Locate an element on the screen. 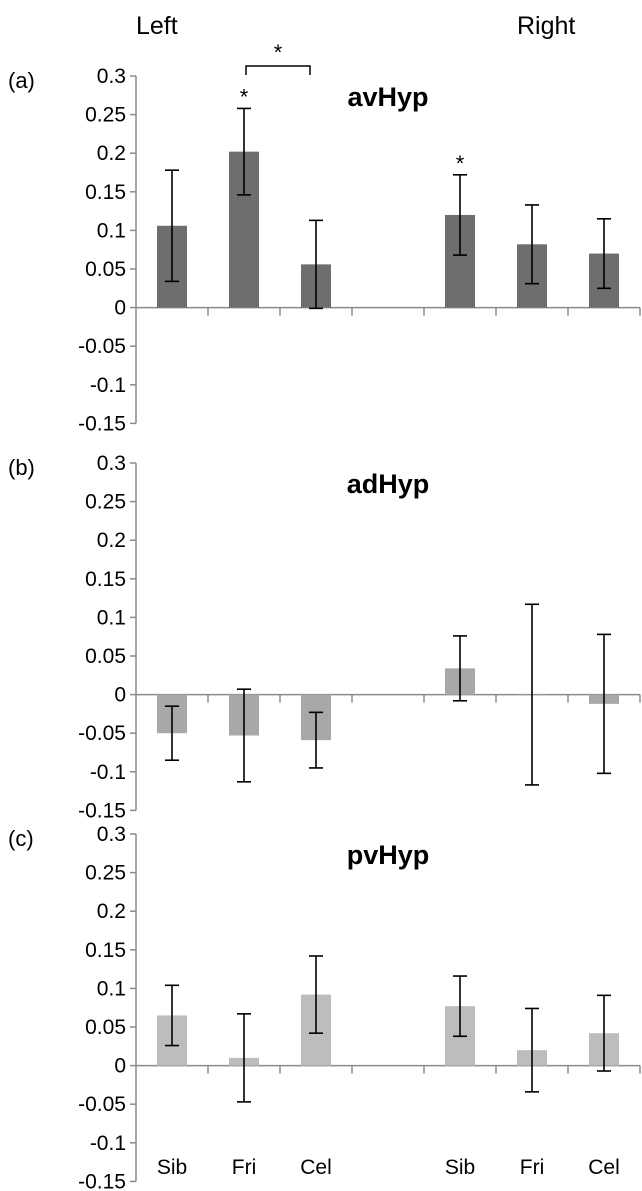 This screenshot has width=642, height=1191. significance-bracket is located at coordinates (278, 70).